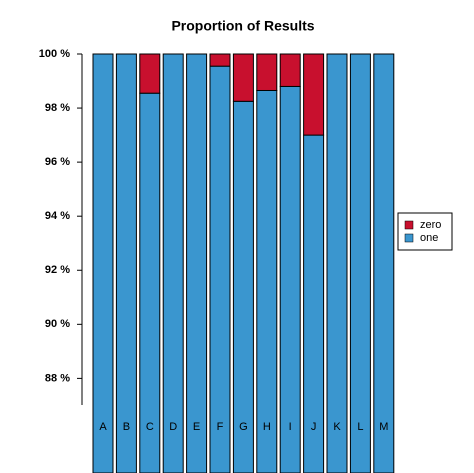 This screenshot has height=473, width=474. What do you see at coordinates (126, 427) in the screenshot?
I see `category-label: B` at bounding box center [126, 427].